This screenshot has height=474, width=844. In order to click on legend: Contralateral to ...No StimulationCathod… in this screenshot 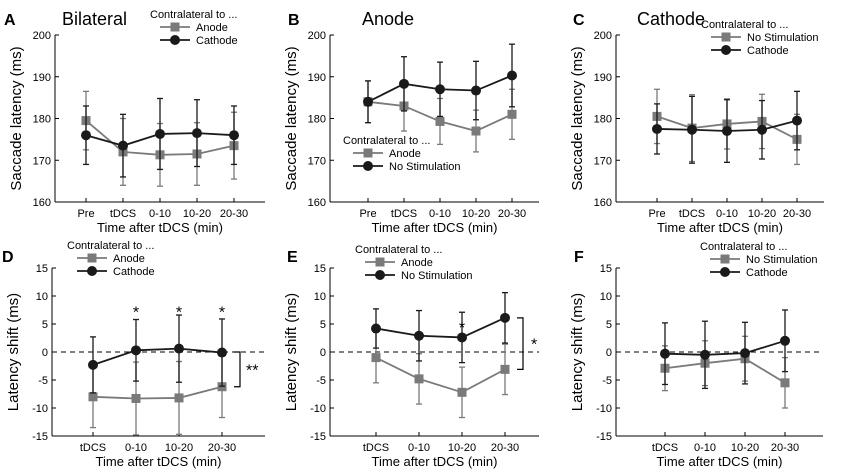, I will do `click(759, 260)`.